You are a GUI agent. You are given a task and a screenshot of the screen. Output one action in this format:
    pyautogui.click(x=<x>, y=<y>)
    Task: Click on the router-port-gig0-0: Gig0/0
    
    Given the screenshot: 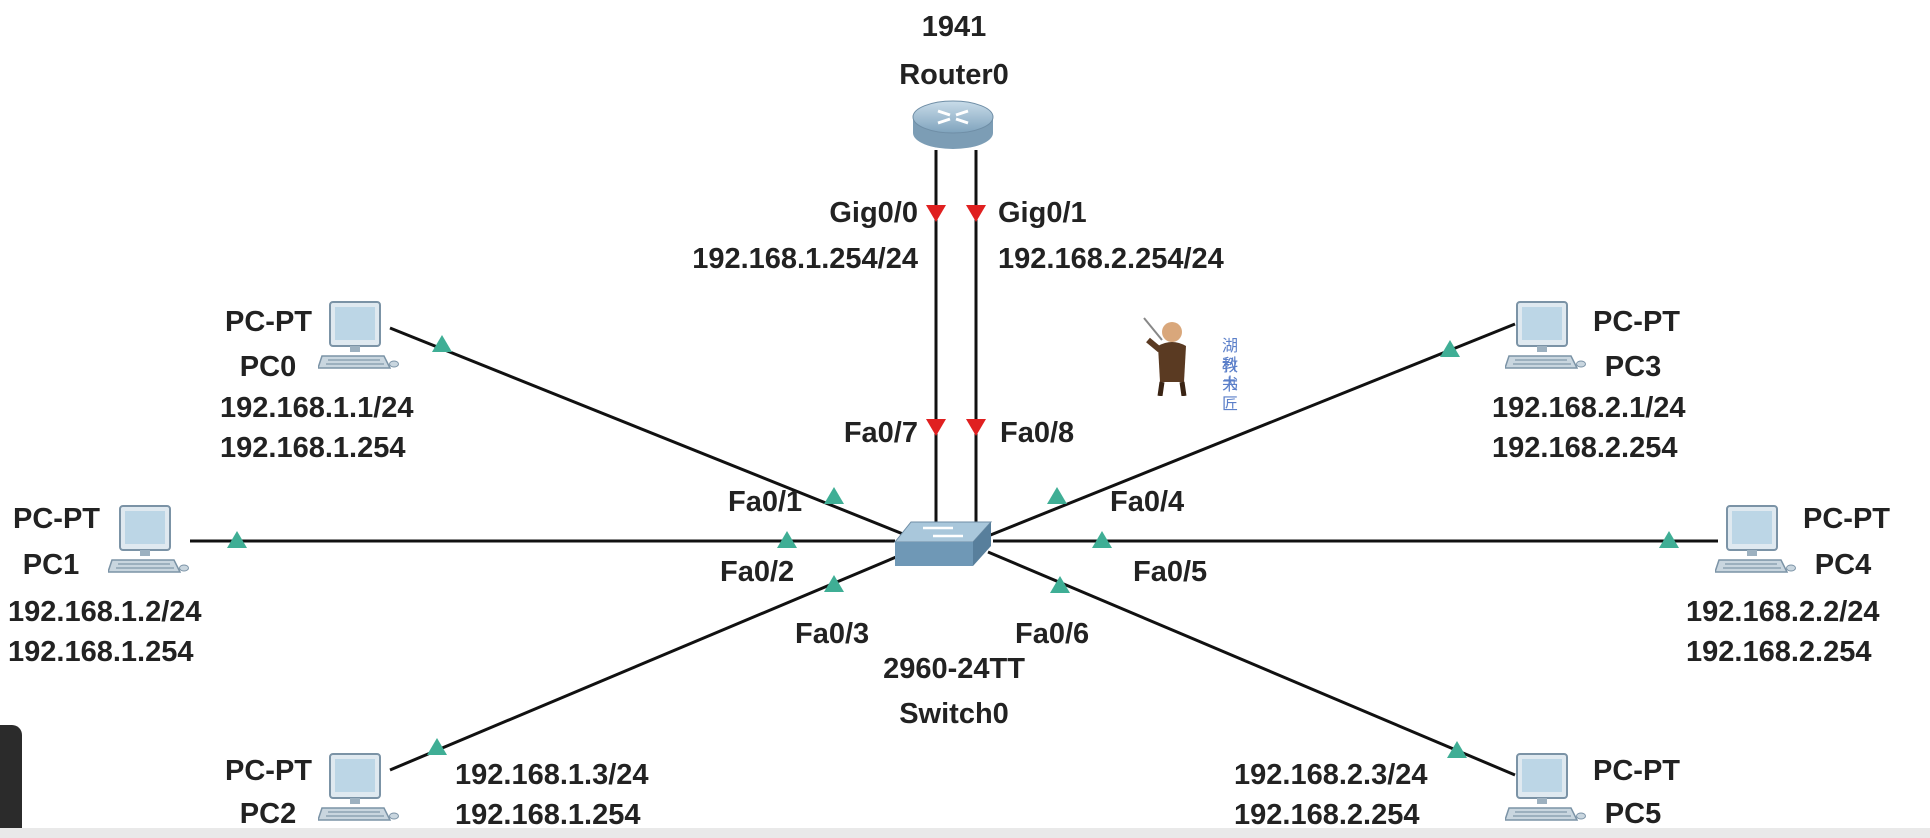 What is the action you would take?
    pyautogui.click(x=873, y=213)
    